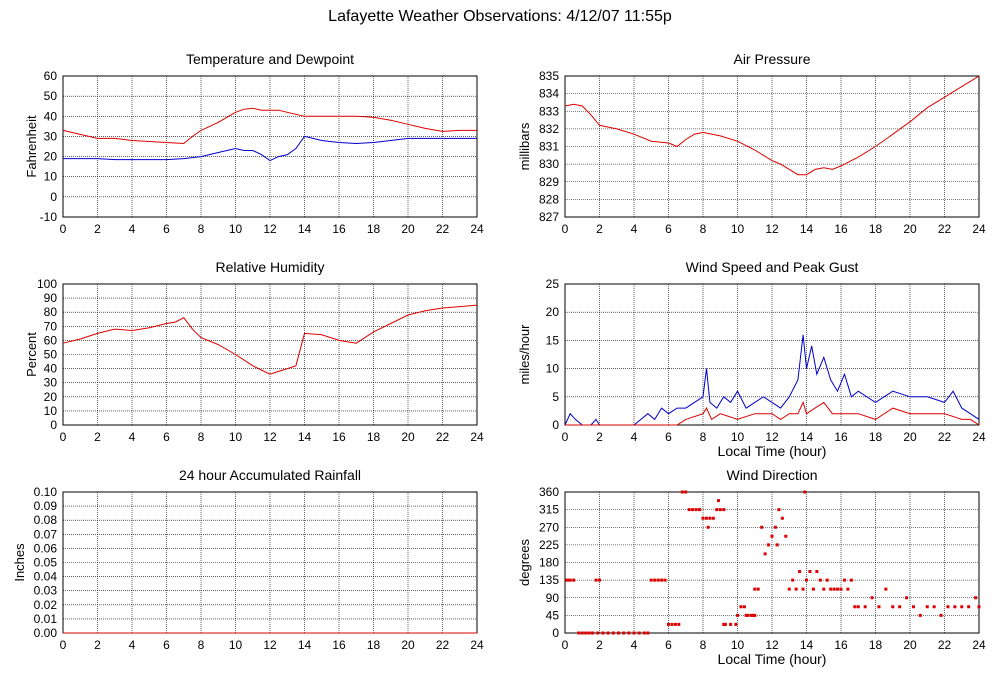  What do you see at coordinates (549, 182) in the screenshot?
I see `y-tick-label: 829` at bounding box center [549, 182].